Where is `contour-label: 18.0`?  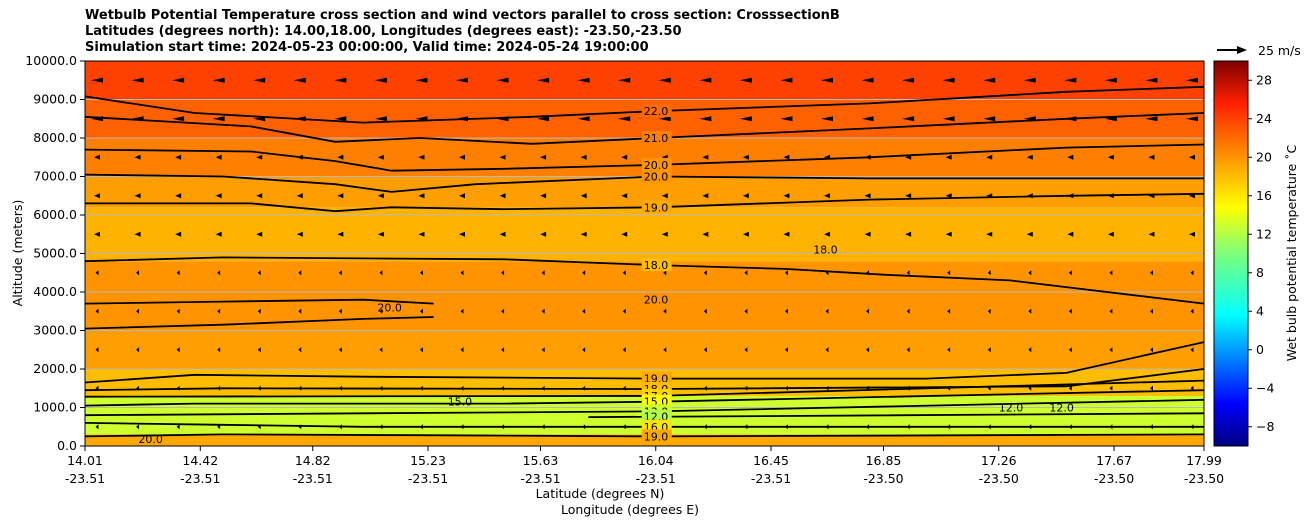 contour-label: 18.0 is located at coordinates (825, 250).